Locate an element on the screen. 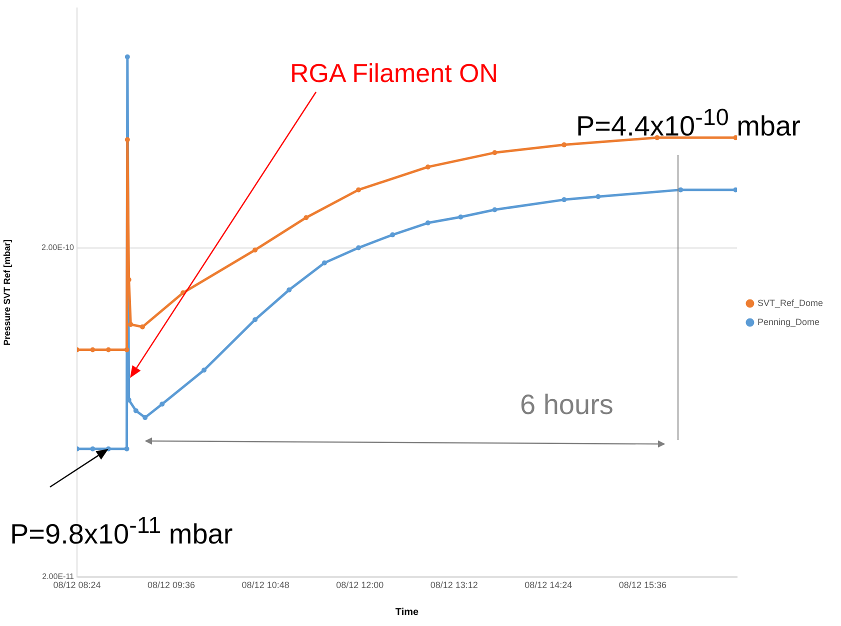 The height and width of the screenshot is (626, 841). x-tick-label: 08/12 10:48 is located at coordinates (266, 585).